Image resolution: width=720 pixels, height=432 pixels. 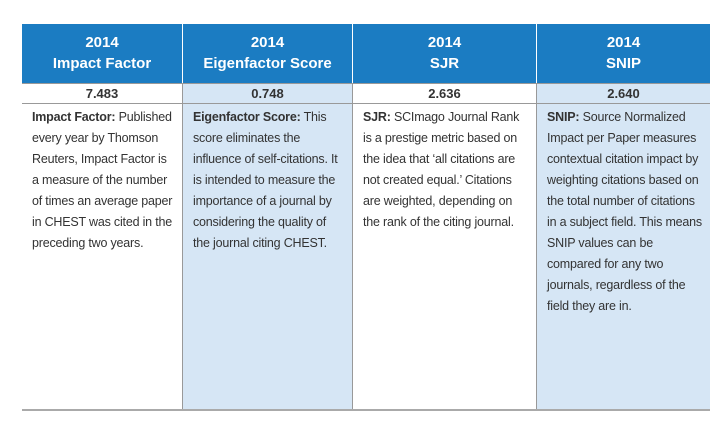 What do you see at coordinates (623, 63) in the screenshot?
I see `header-name: SNIP` at bounding box center [623, 63].